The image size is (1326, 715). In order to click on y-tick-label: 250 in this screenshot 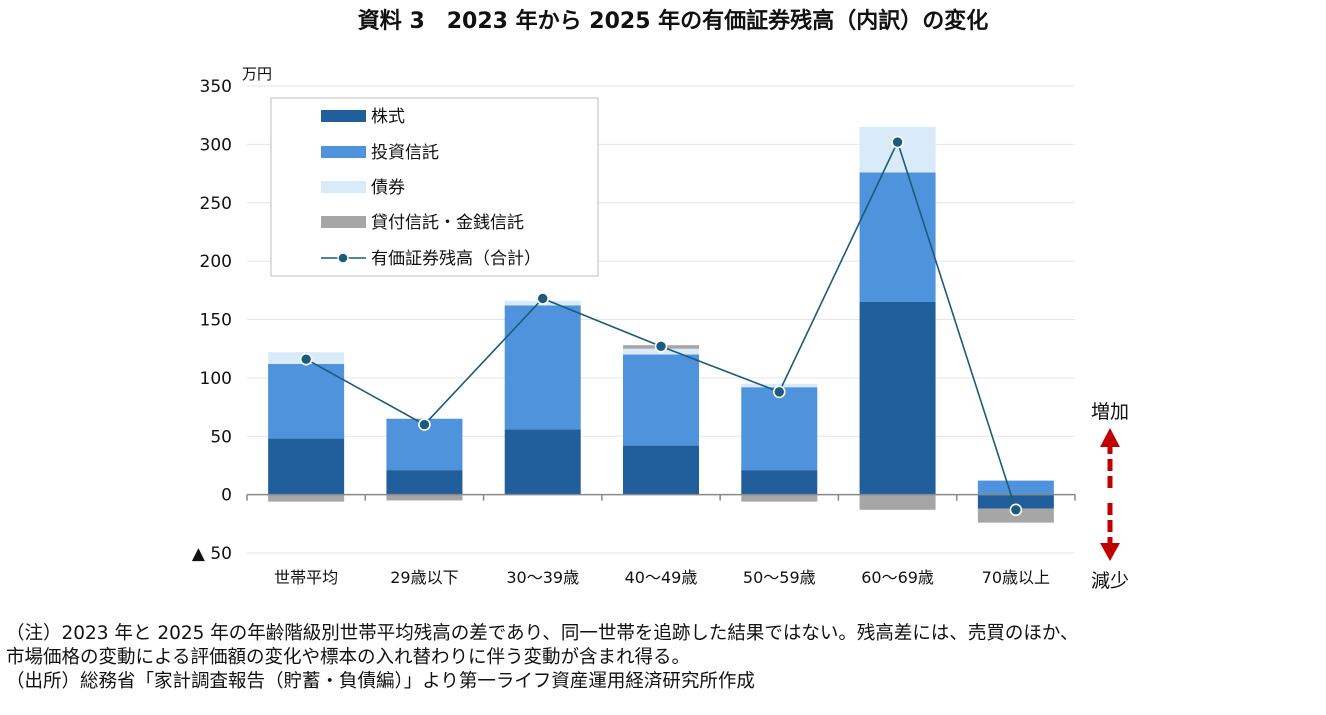, I will do `click(216, 204)`.